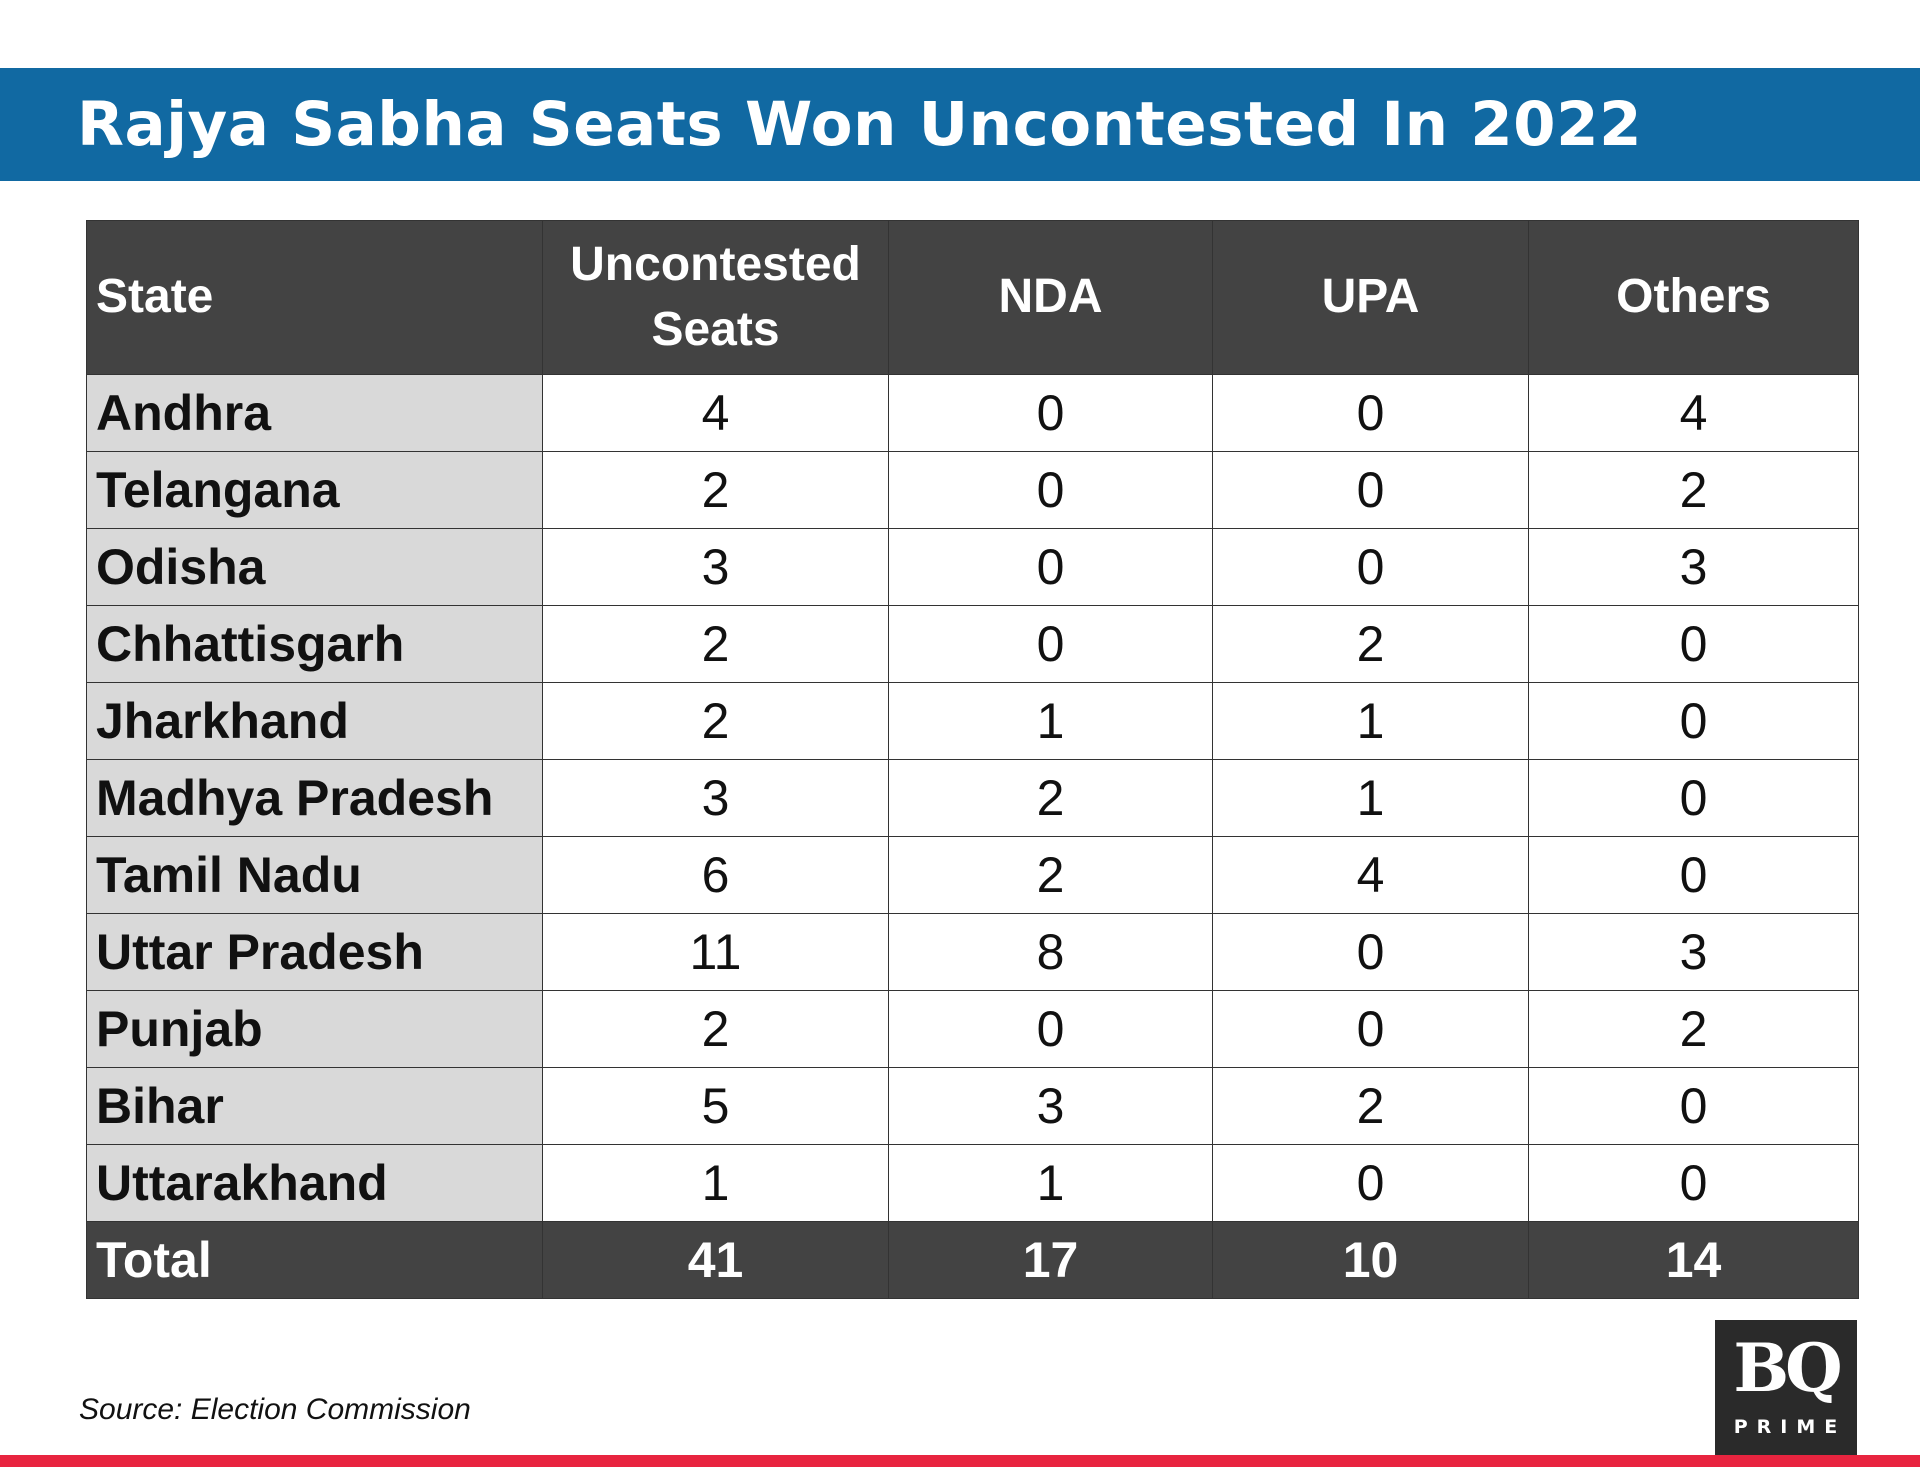 This screenshot has width=1920, height=1467. I want to click on logo-sub-text: PRIME, so click(1790, 1427).